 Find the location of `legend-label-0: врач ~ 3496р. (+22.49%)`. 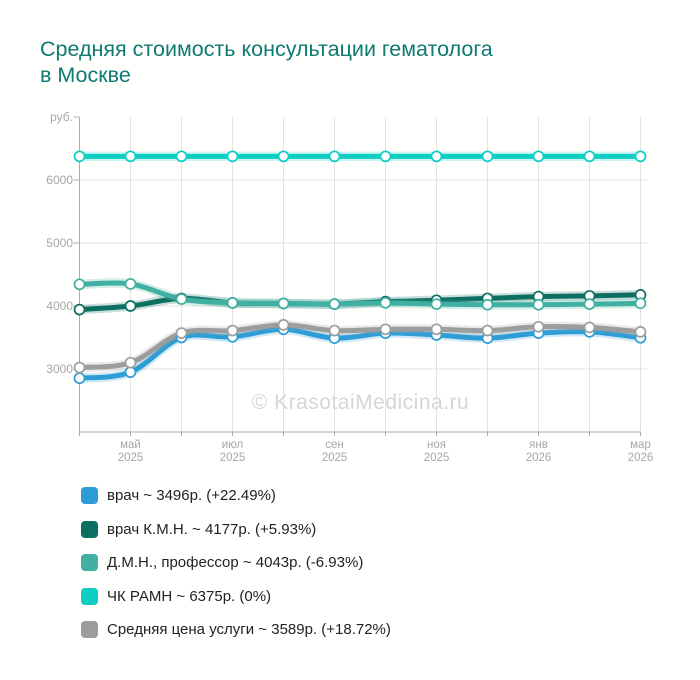

legend-label-0: врач ~ 3496р. (+22.49%) is located at coordinates (191, 495).